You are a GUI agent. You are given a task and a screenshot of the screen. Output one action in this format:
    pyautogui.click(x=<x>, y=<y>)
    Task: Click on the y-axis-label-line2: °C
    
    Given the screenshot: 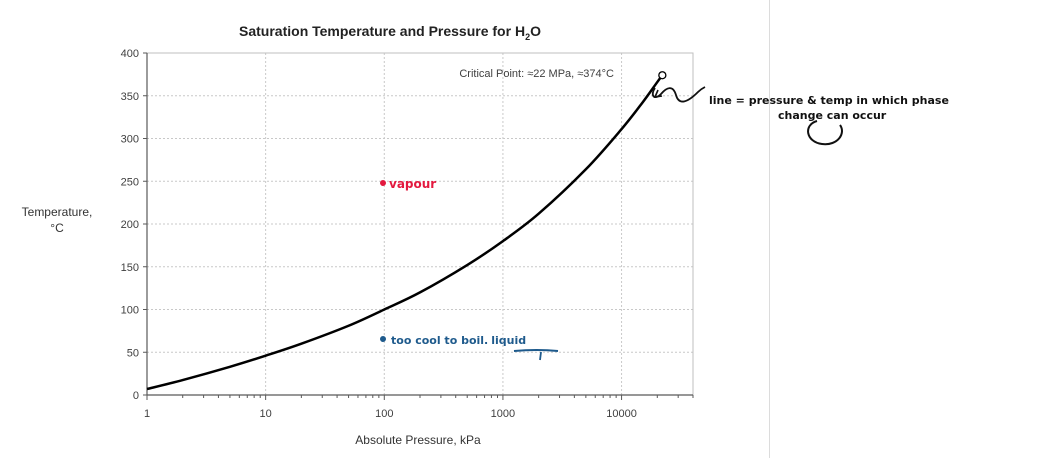 What is the action you would take?
    pyautogui.click(x=57, y=228)
    